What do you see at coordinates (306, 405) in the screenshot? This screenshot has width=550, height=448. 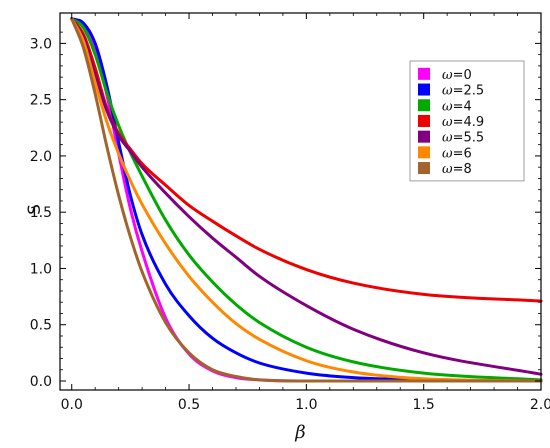 I see `x-tick-label: 1.0` at bounding box center [306, 405].